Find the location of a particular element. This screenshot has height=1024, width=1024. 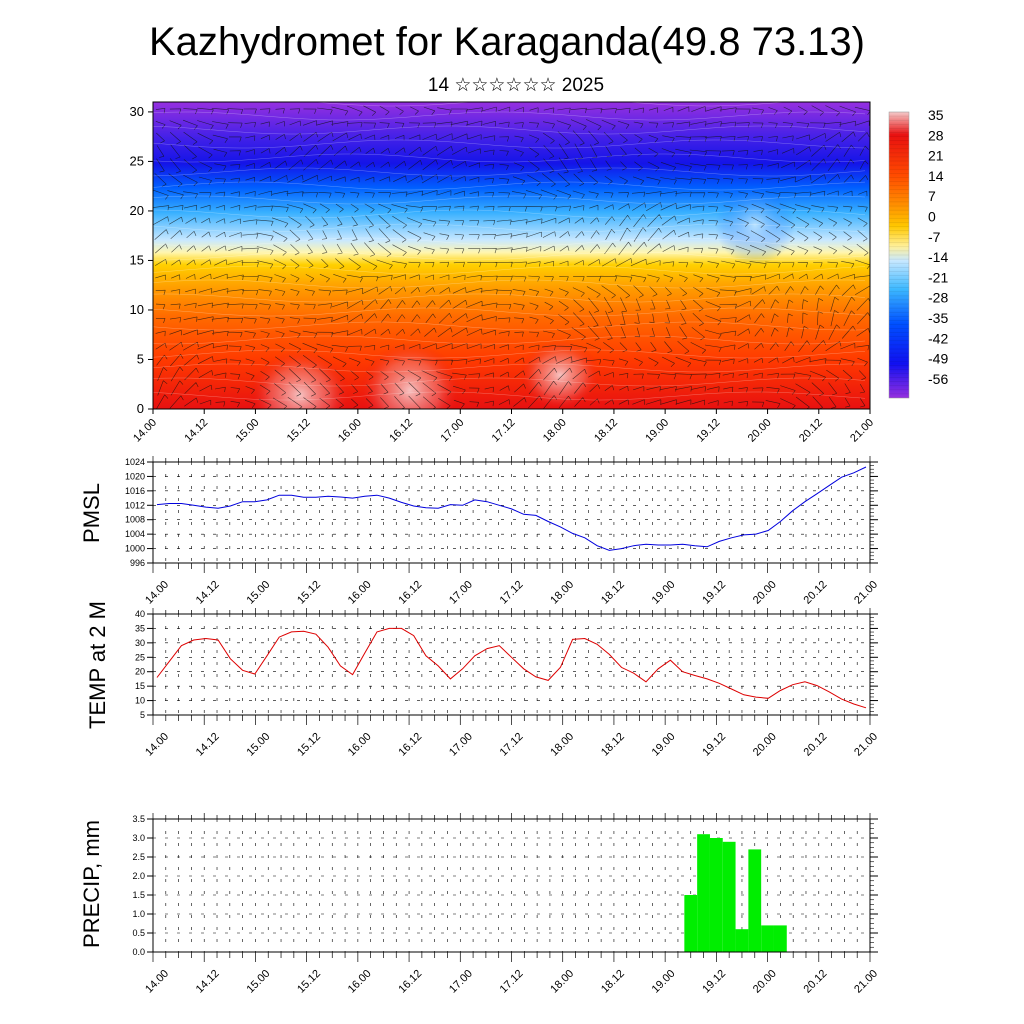

y-tick-label: 1.0 is located at coordinates (138, 914).